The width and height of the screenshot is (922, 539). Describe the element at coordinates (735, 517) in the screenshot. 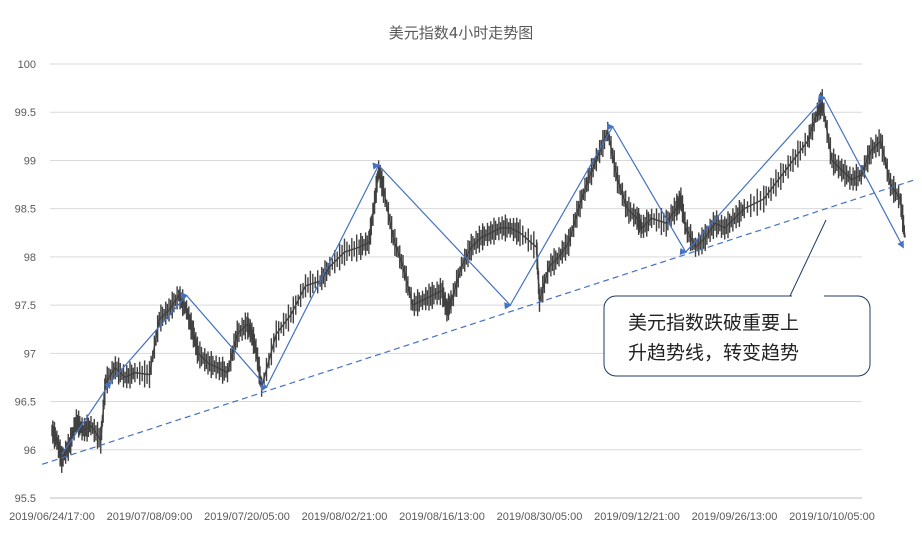

I see `x-tick-label: 2019/09/26/13:00` at that location.